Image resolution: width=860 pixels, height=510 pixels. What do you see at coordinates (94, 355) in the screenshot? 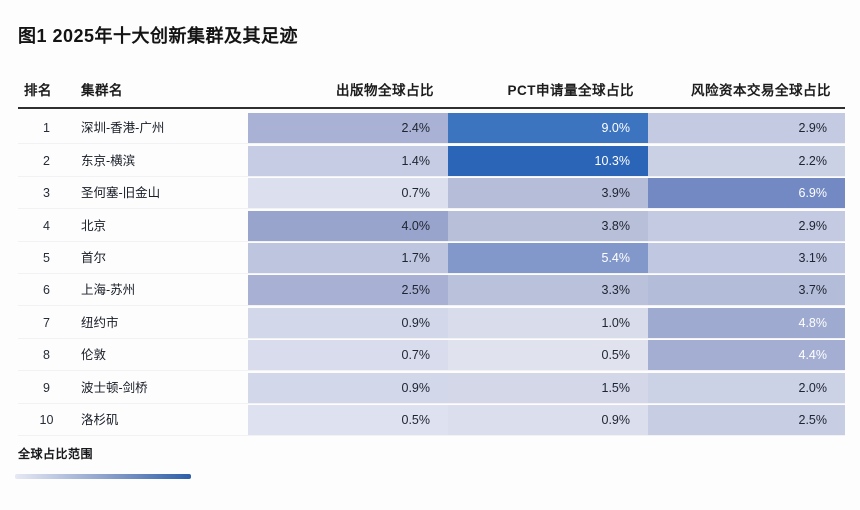
I see `cluster-name-cell: 伦敦` at bounding box center [94, 355].